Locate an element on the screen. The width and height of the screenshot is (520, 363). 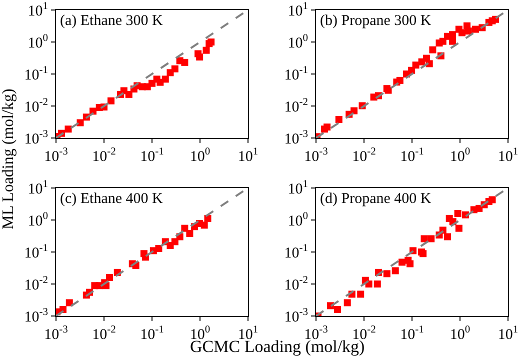
chart-title: (c) Ethane 400 K is located at coordinates (112, 199).